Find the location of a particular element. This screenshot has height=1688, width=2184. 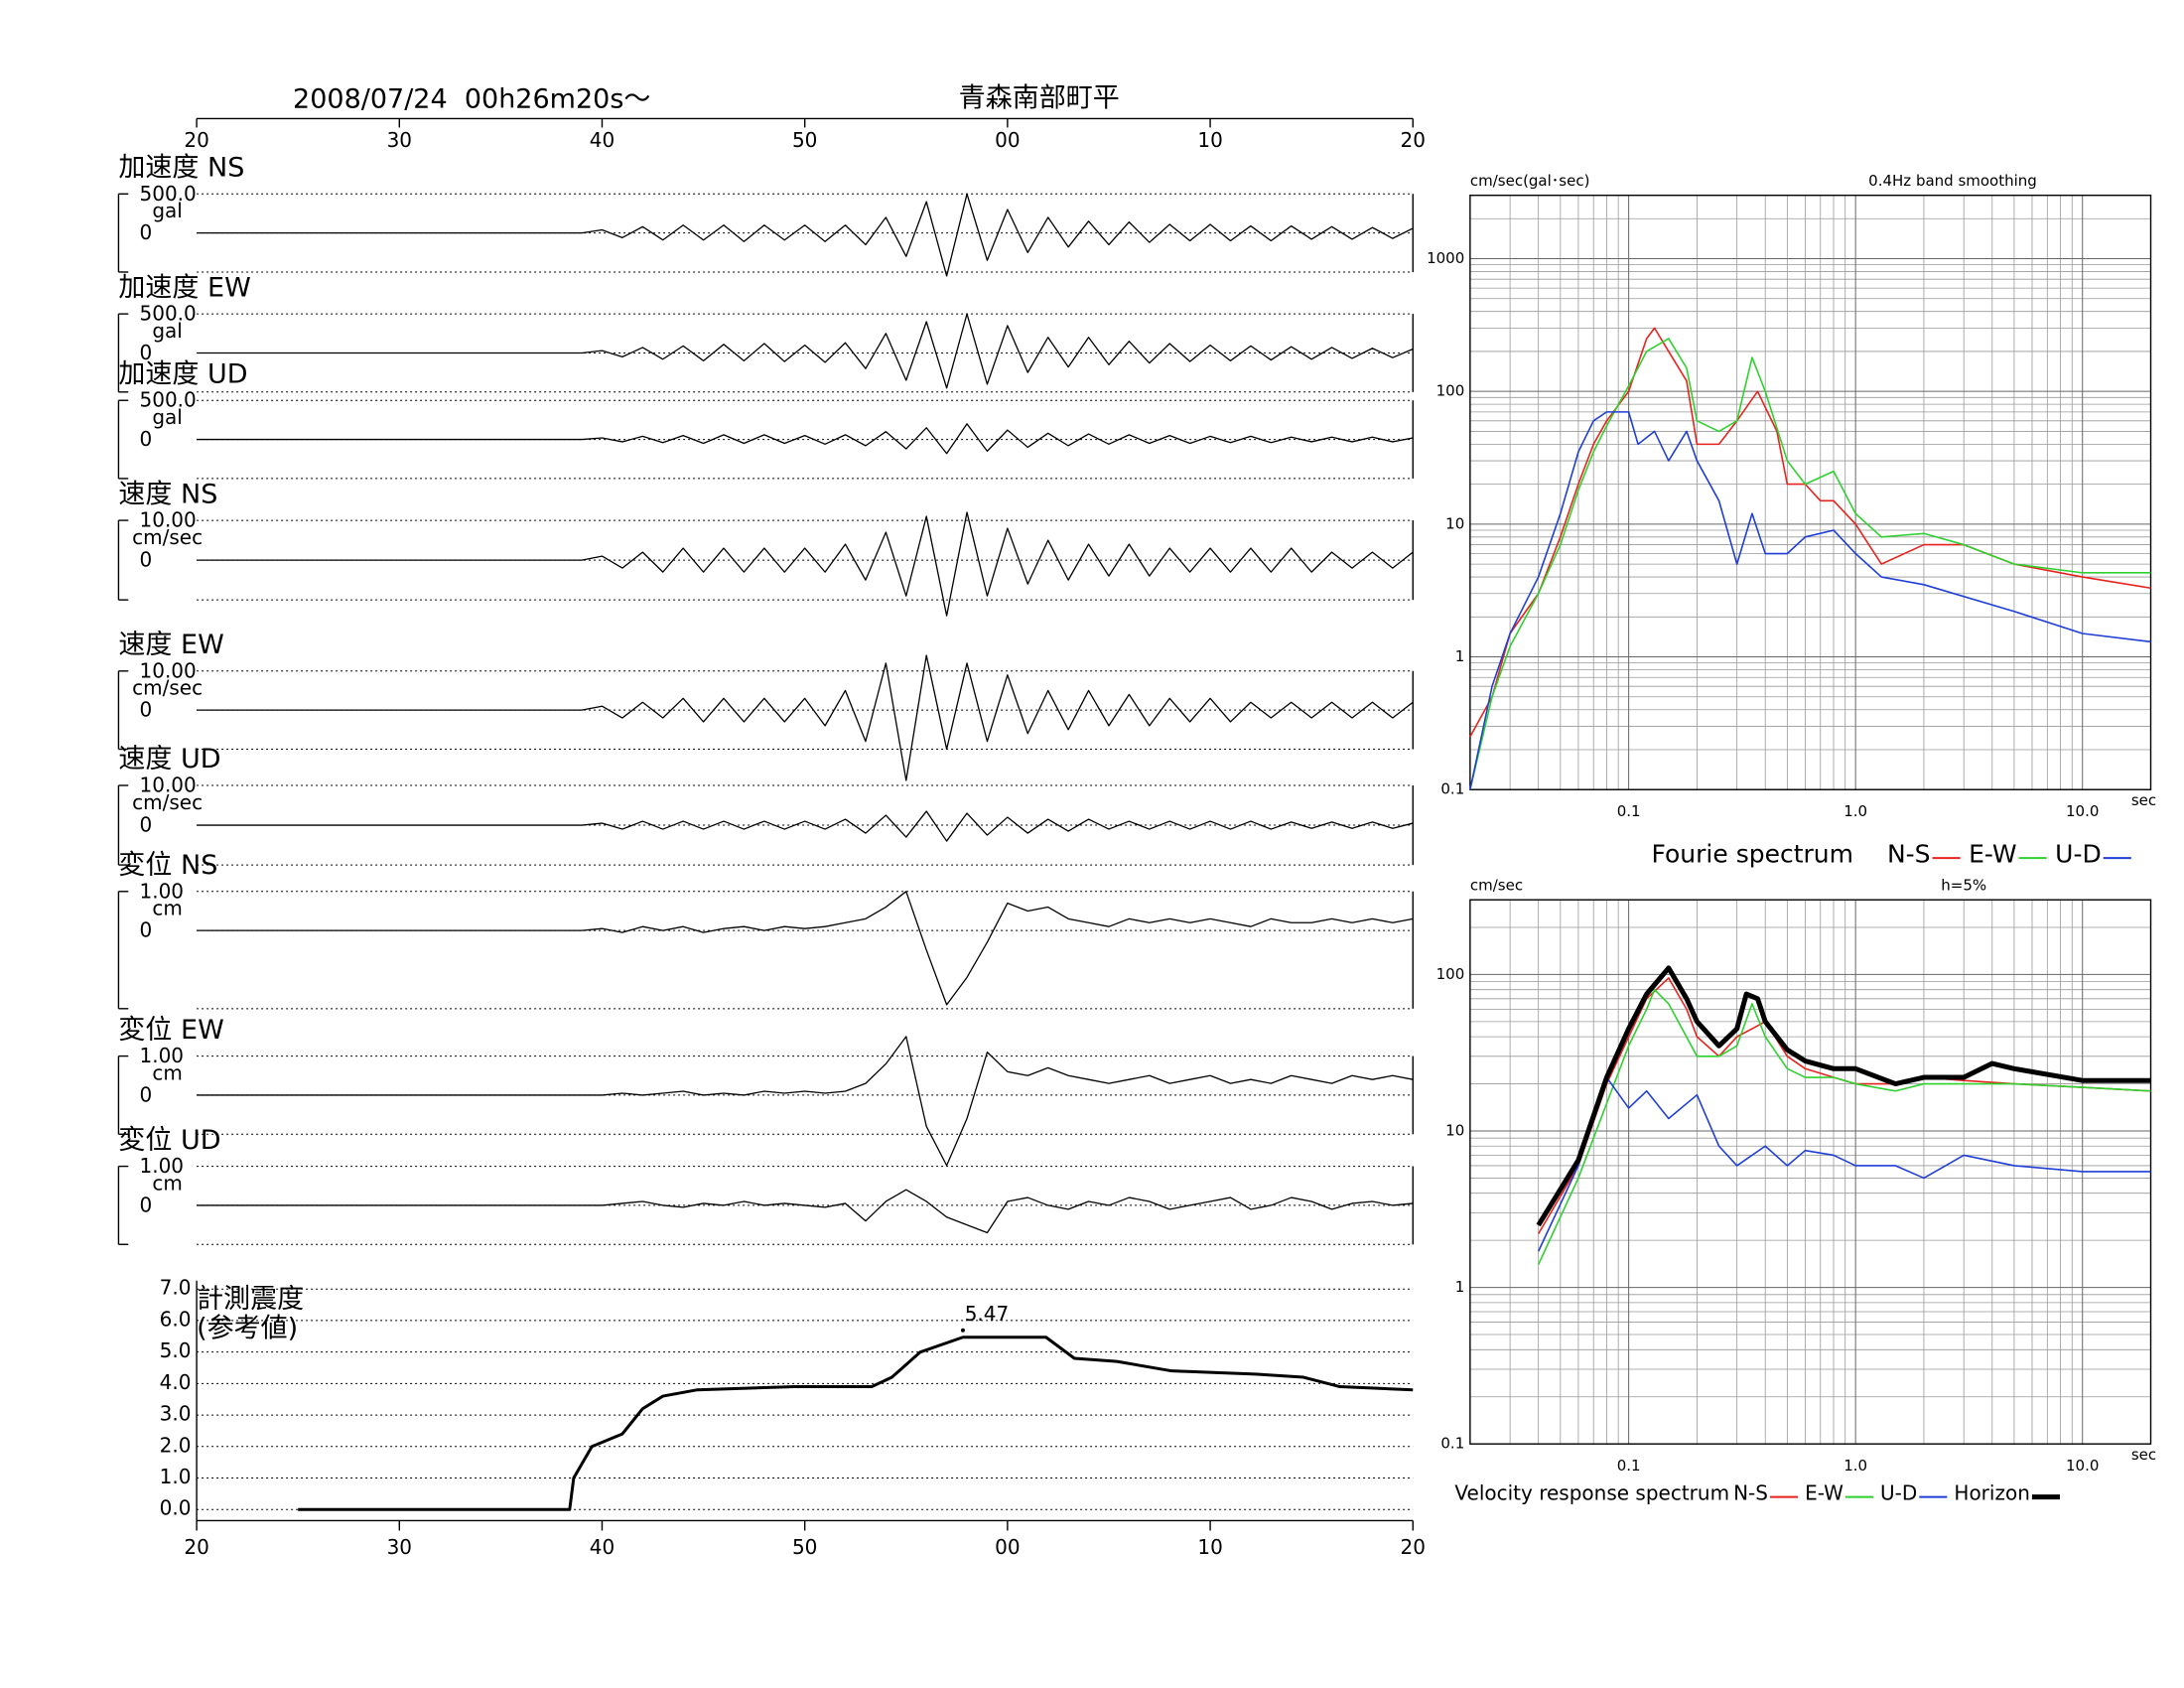

y-tick-label: 4.0 is located at coordinates (176, 1382).